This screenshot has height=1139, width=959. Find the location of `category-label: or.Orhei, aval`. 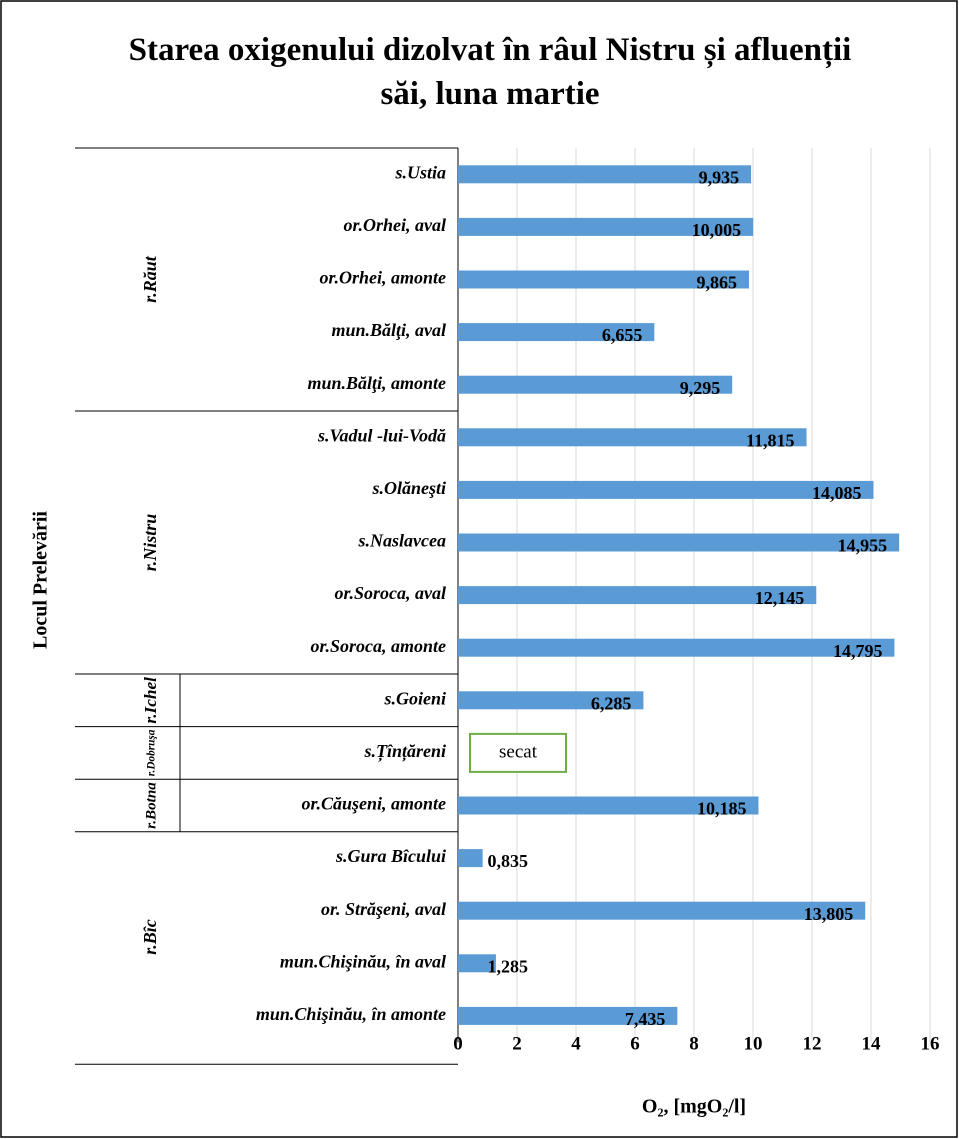

category-label: or.Orhei, aval is located at coordinates (394, 225).